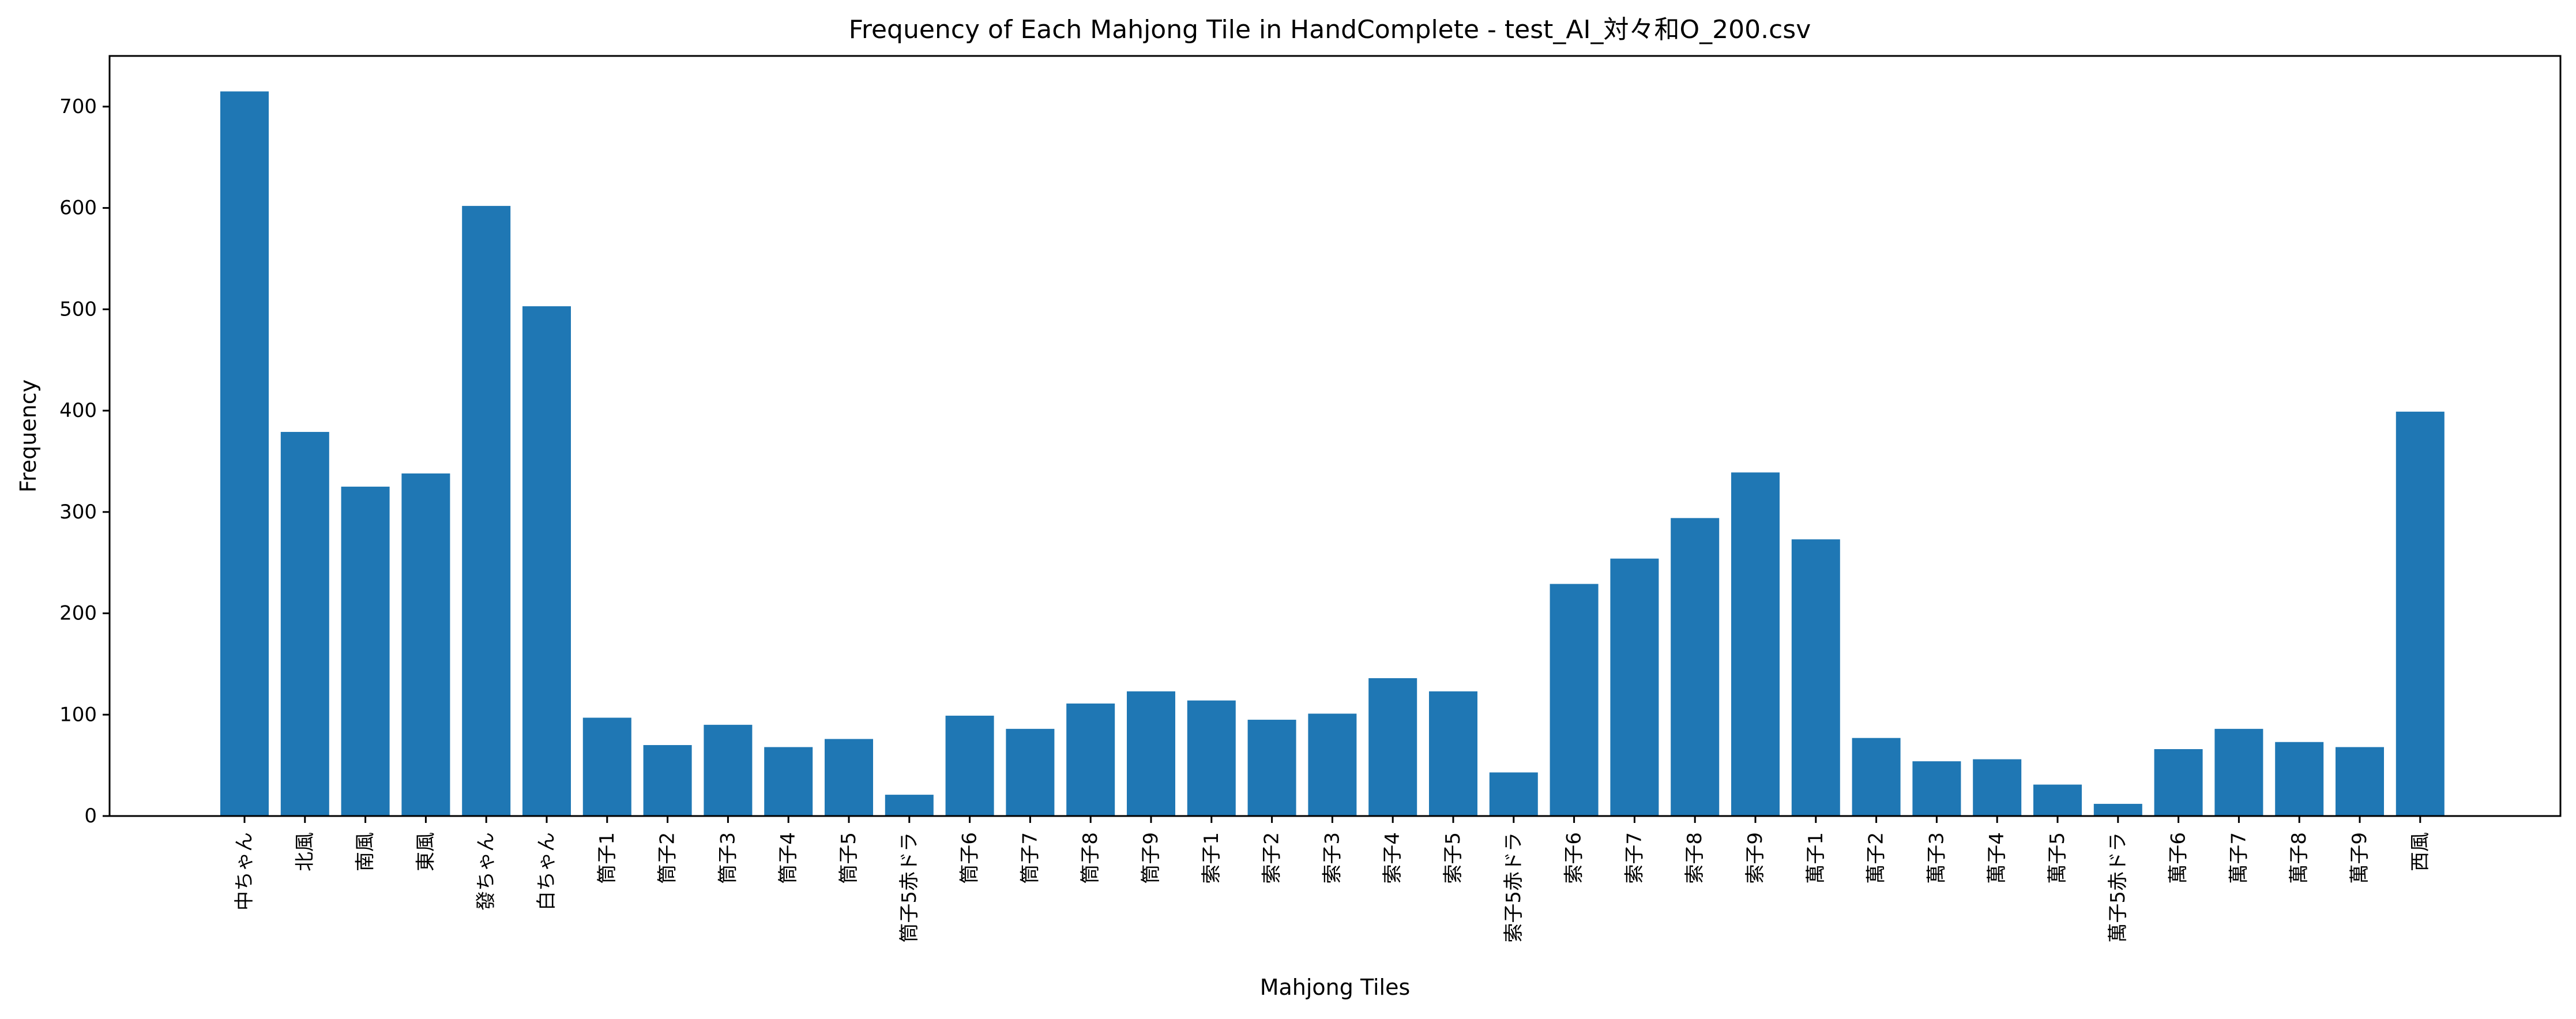  Describe the element at coordinates (1453, 858) in the screenshot. I see `x-tick-label: 索子5` at that location.